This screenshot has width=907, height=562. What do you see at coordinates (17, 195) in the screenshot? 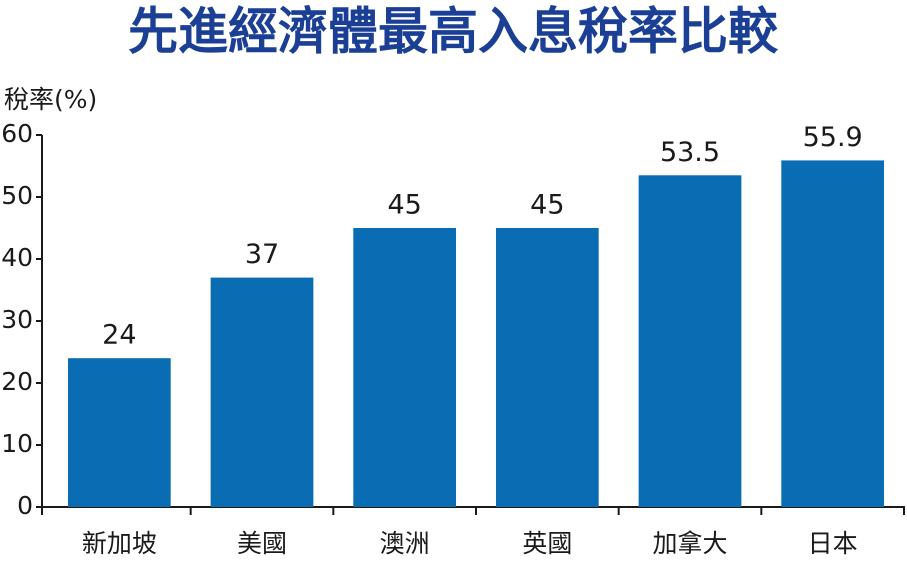
I see `y-tick-label: 50` at bounding box center [17, 195].